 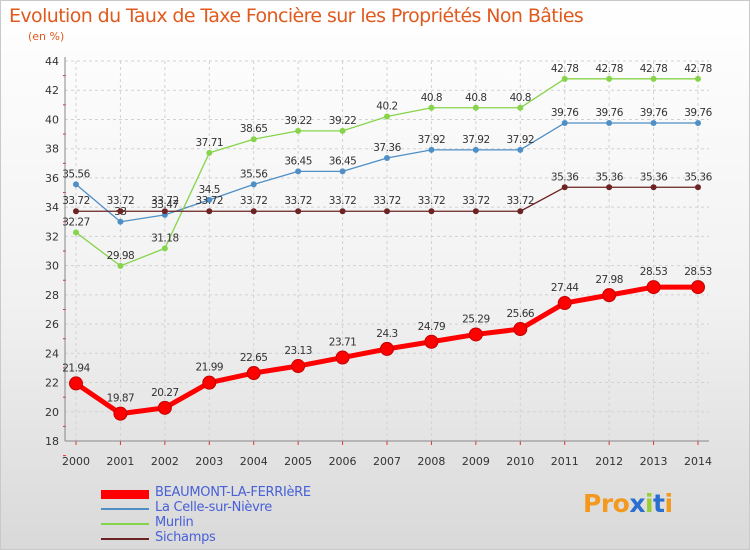 What do you see at coordinates (52, 383) in the screenshot?
I see `y-tick-label: 22` at bounding box center [52, 383].